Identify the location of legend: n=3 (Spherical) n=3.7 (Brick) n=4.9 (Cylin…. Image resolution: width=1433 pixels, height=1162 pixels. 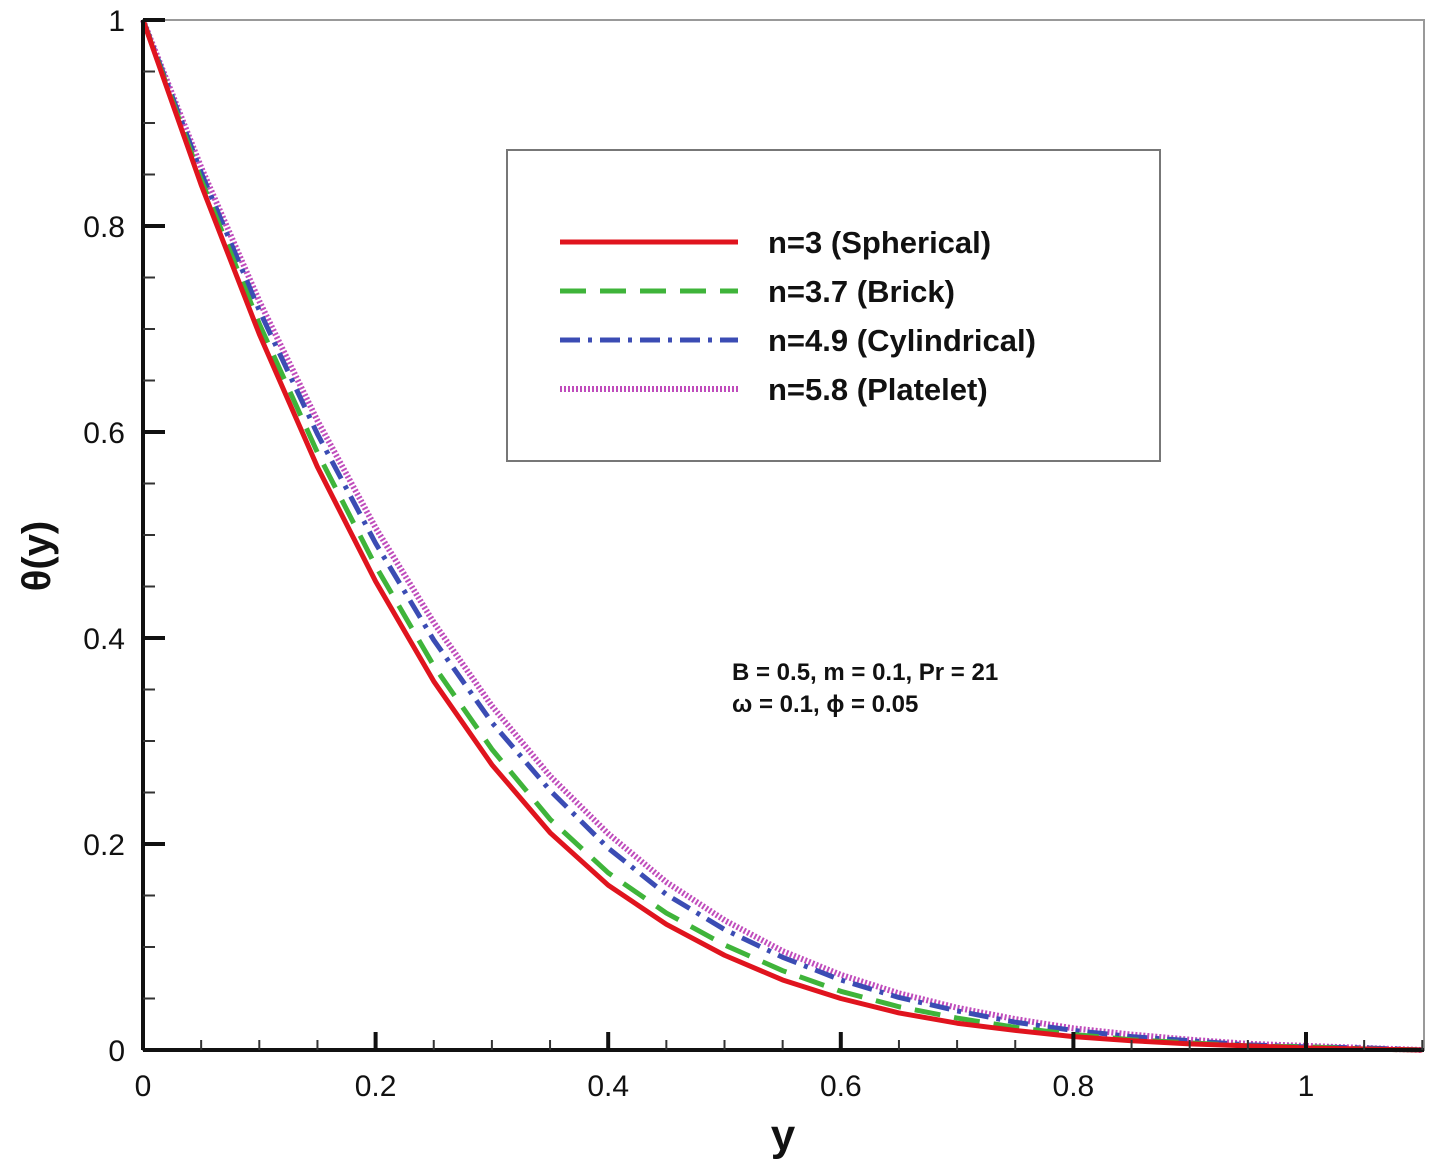
(833, 305).